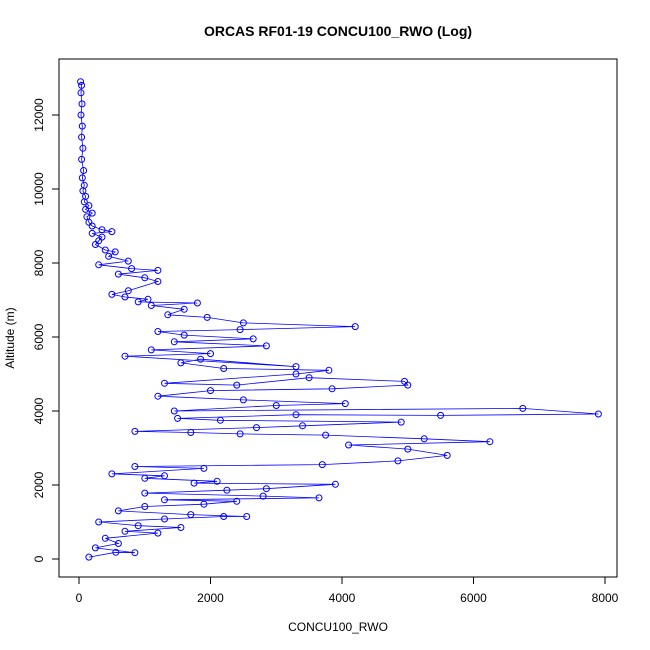 The image size is (650, 650). I want to click on y-tick-label: 10000, so click(39, 189).